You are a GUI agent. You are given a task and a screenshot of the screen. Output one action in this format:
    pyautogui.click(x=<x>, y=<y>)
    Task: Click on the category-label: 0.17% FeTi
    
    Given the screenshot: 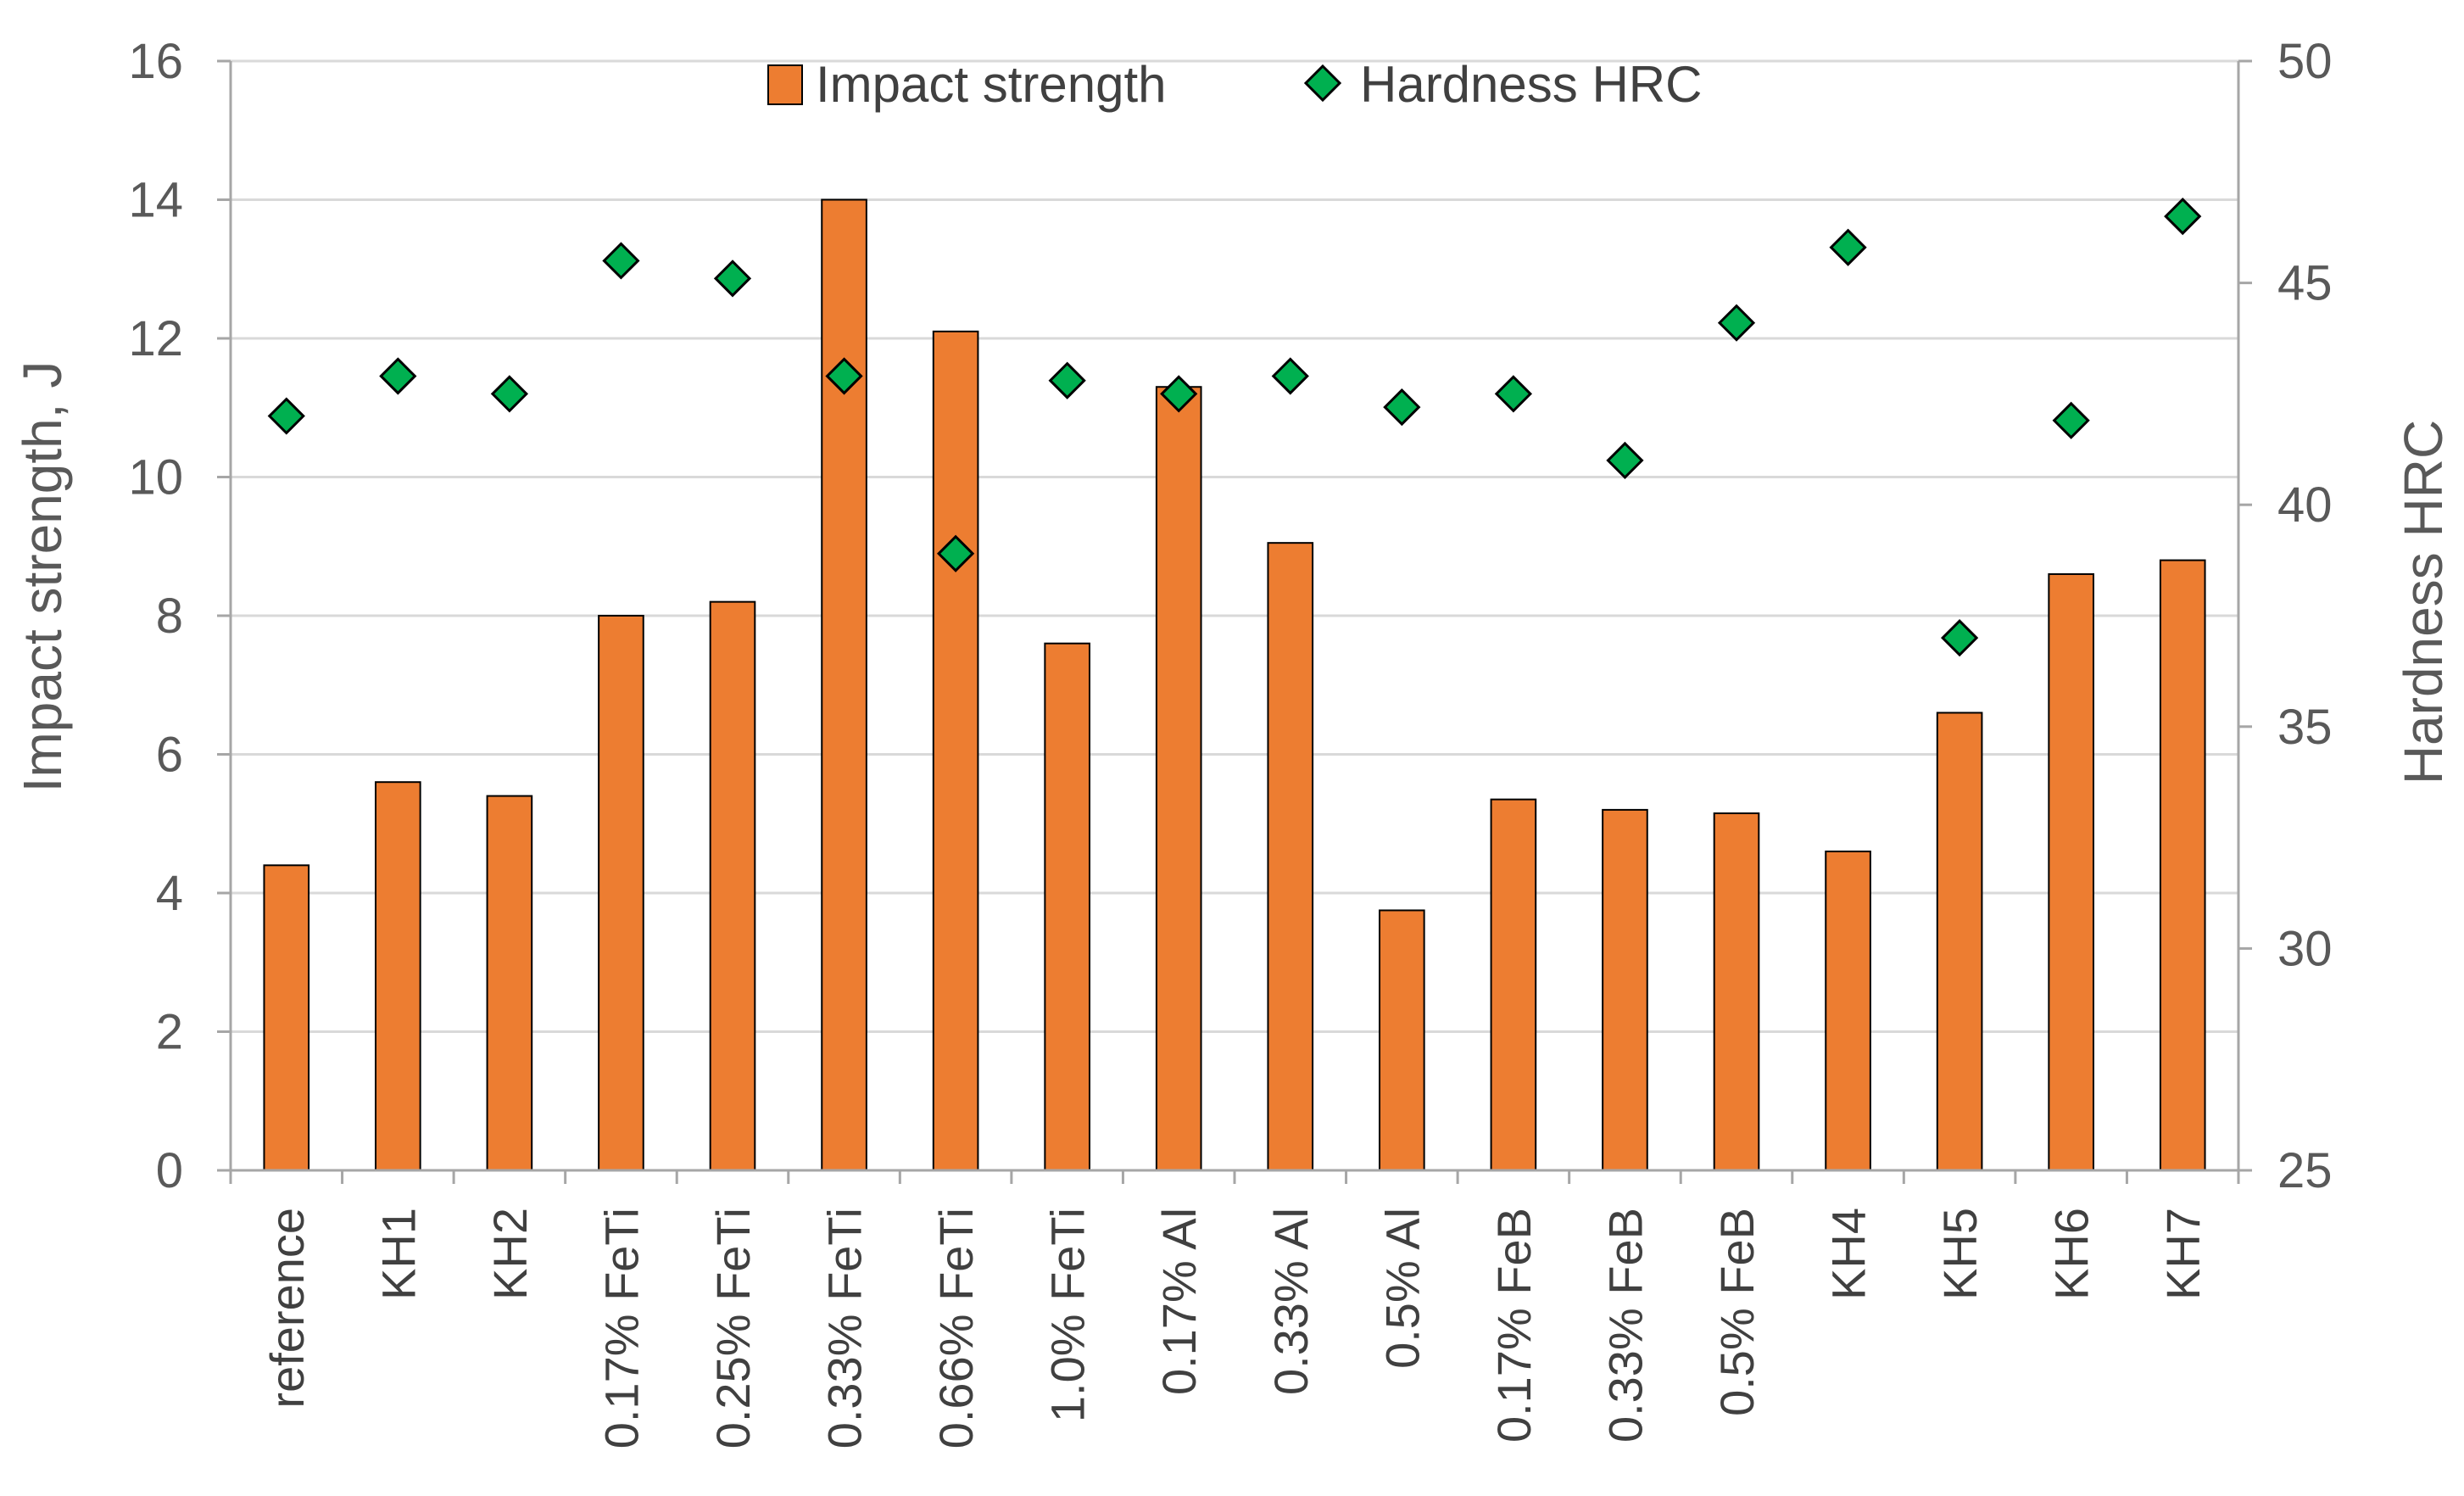 What is the action you would take?
    pyautogui.click(x=621, y=1328)
    